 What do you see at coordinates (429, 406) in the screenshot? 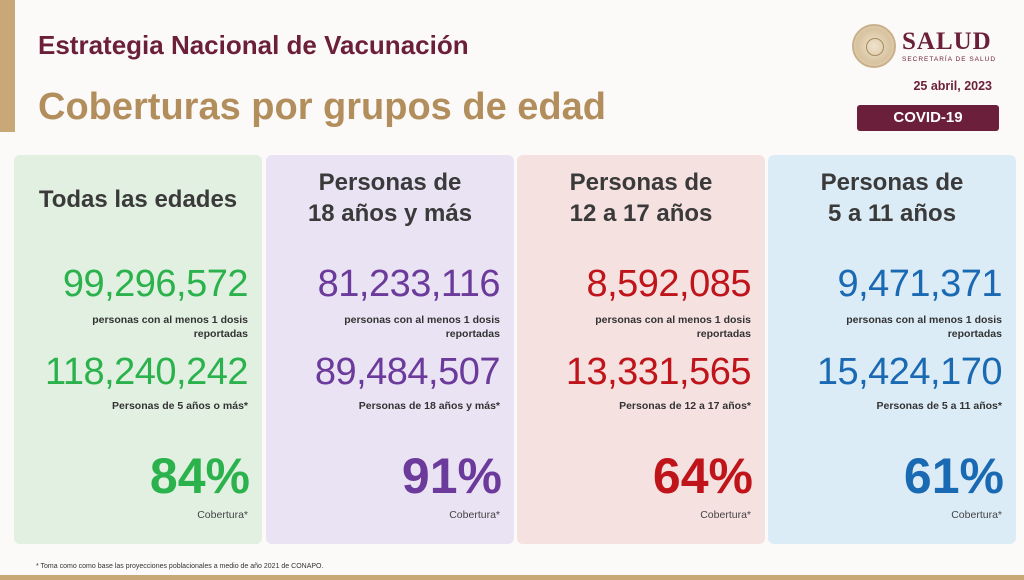
I see `population-label: Personas de 18 años y más*` at bounding box center [429, 406].